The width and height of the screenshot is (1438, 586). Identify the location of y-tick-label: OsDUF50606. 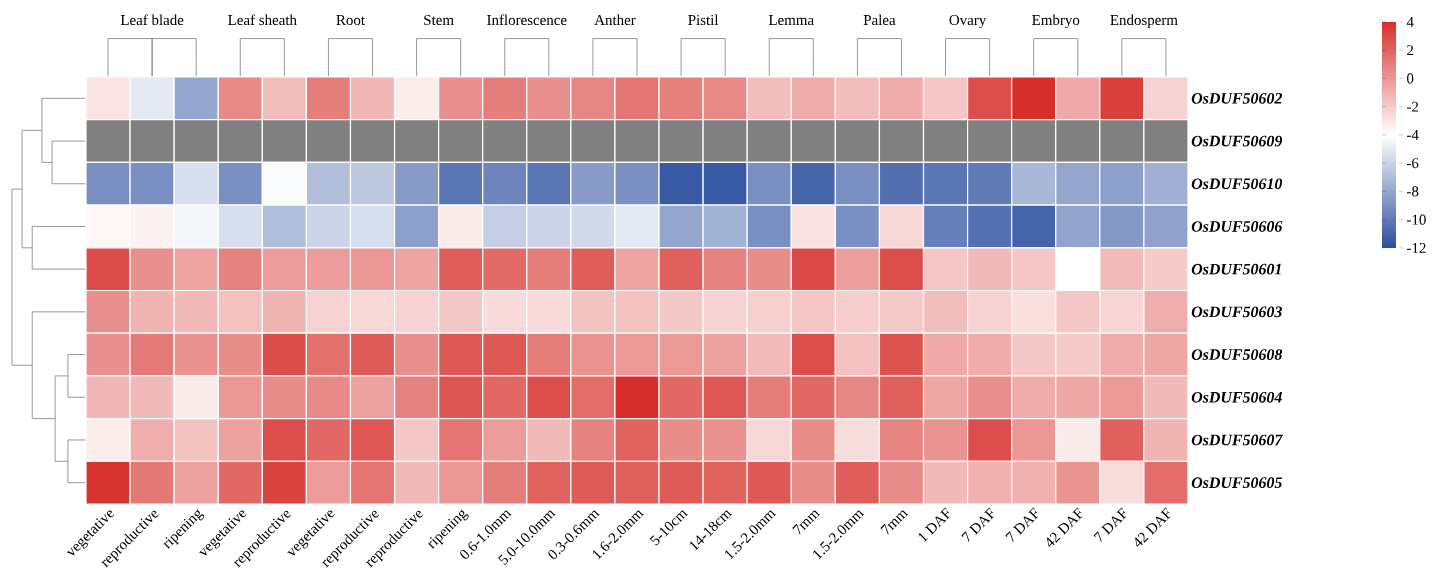
(1237, 226).